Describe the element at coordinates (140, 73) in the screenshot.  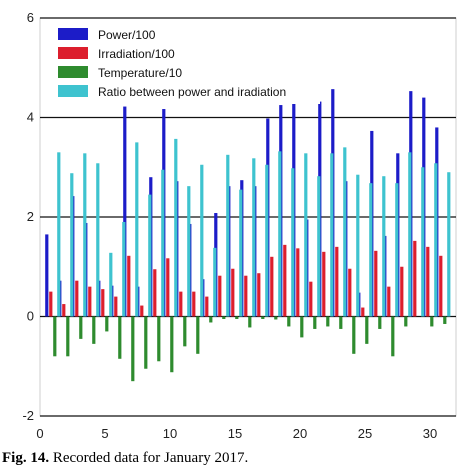
I see `legend-label: Temperature/10` at that location.